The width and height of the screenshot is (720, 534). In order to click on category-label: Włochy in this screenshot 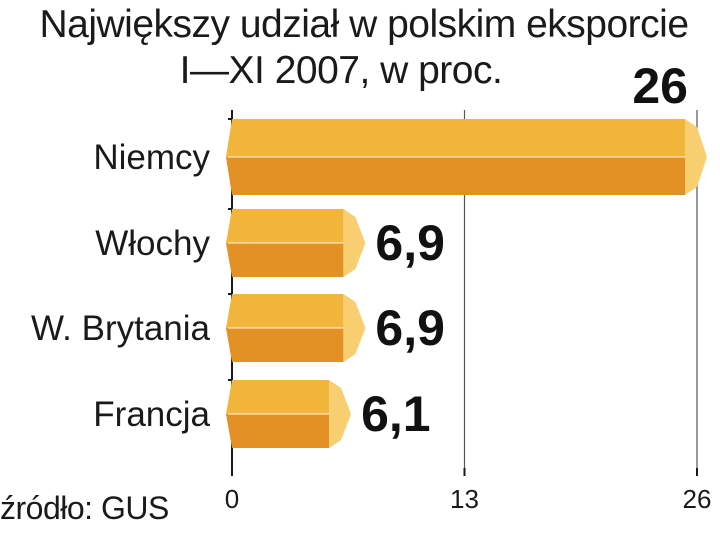, I will do `click(152, 243)`.